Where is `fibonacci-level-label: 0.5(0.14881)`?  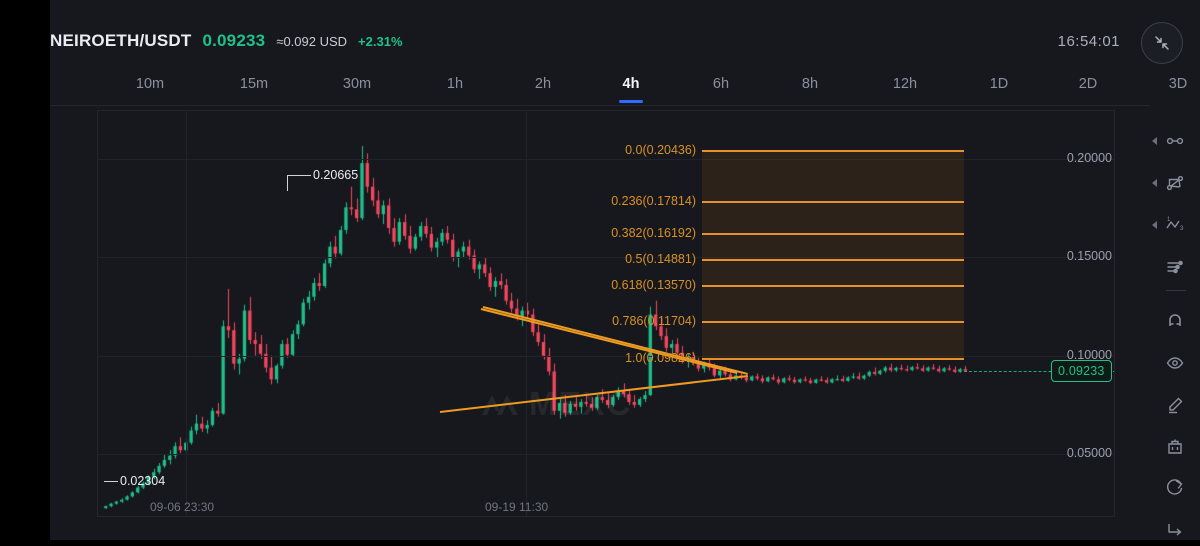
fibonacci-level-label: 0.5(0.14881) is located at coordinates (660, 258).